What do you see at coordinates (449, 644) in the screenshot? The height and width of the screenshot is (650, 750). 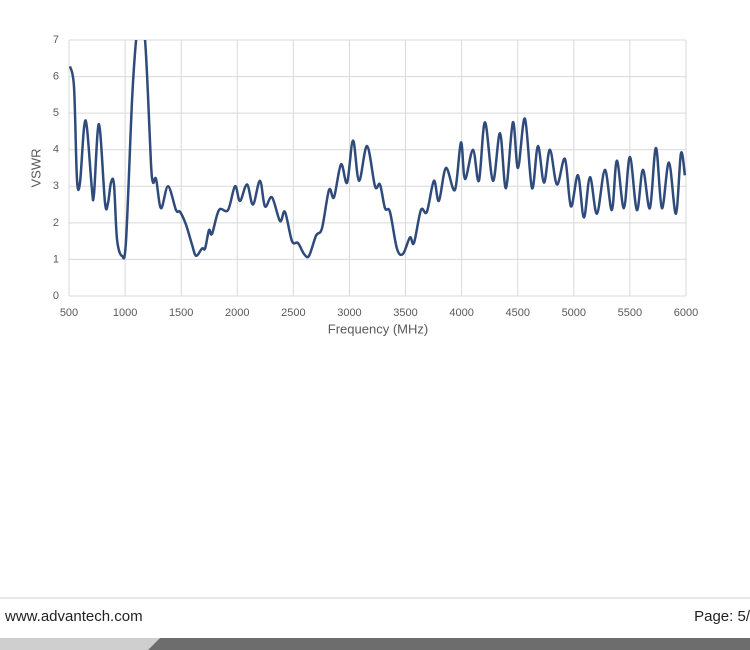 I see `footer-band-dark` at bounding box center [449, 644].